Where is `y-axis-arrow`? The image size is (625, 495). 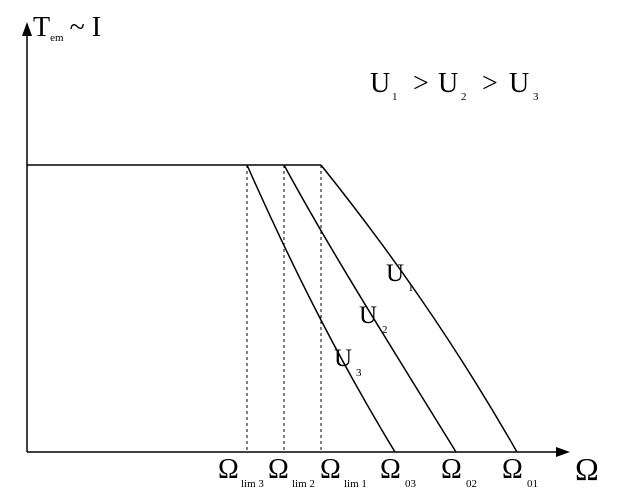 y-axis-arrow is located at coordinates (27, 29).